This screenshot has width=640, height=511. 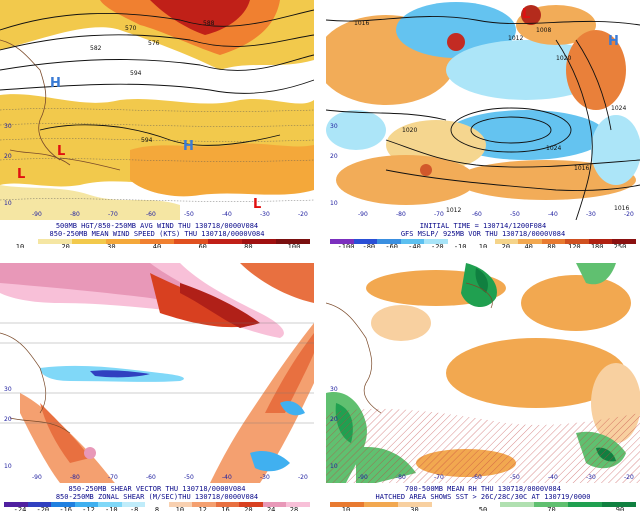 I want to click on contour-label: 1024, so click(x=618, y=108).